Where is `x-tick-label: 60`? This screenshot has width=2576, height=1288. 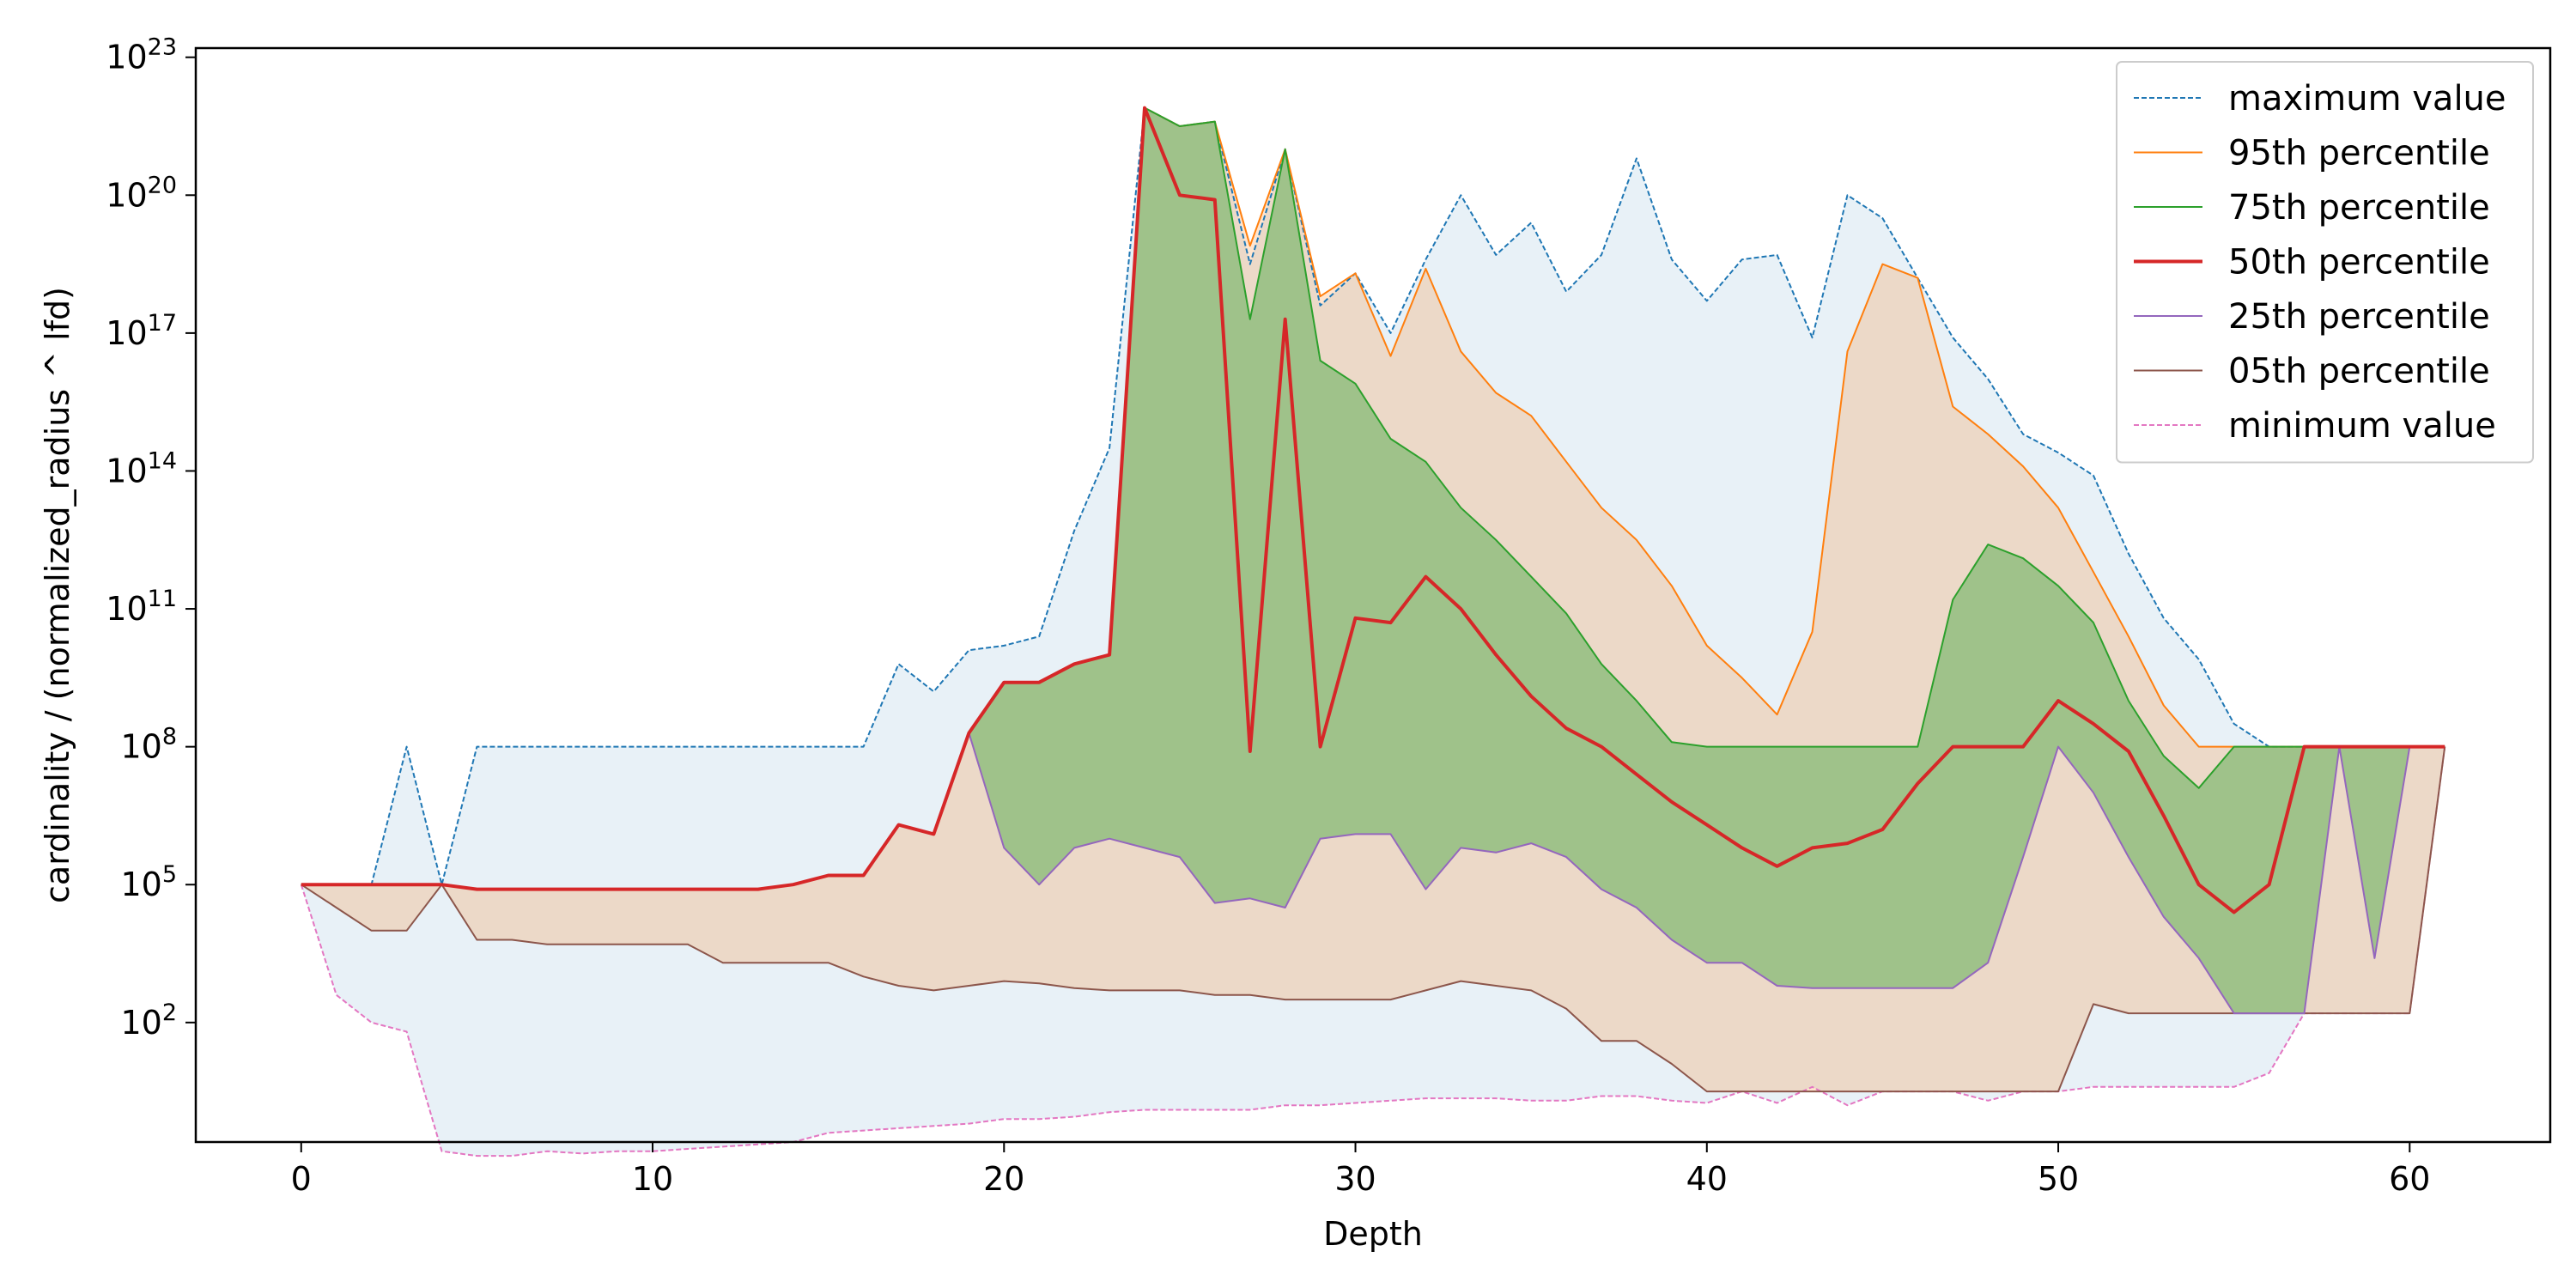 x-tick-label: 60 is located at coordinates (2409, 1179).